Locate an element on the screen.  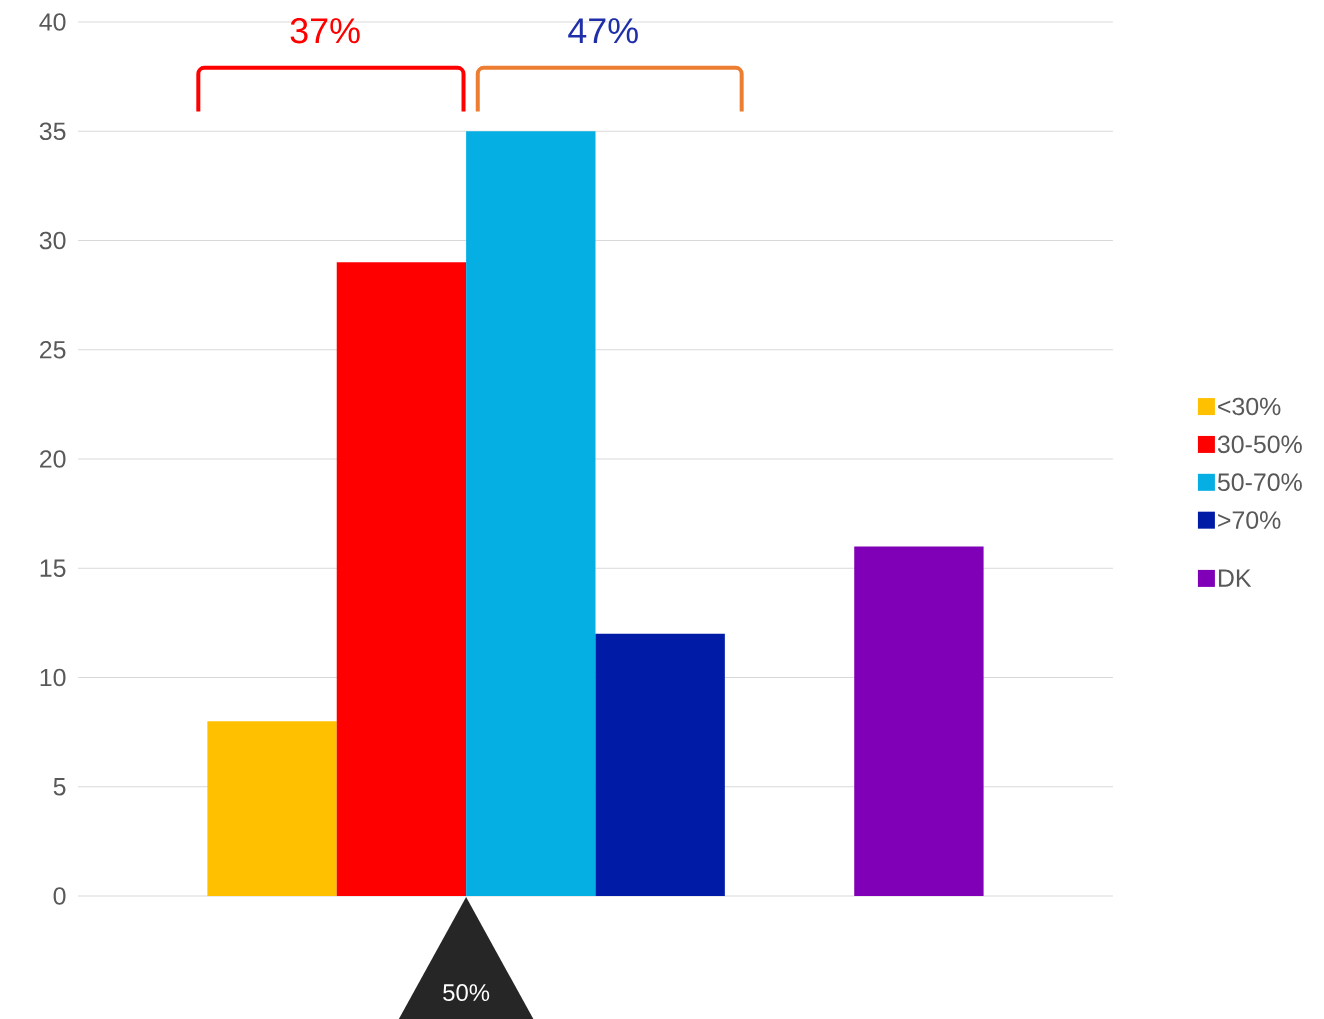
annotation: 47% is located at coordinates (603, 31).